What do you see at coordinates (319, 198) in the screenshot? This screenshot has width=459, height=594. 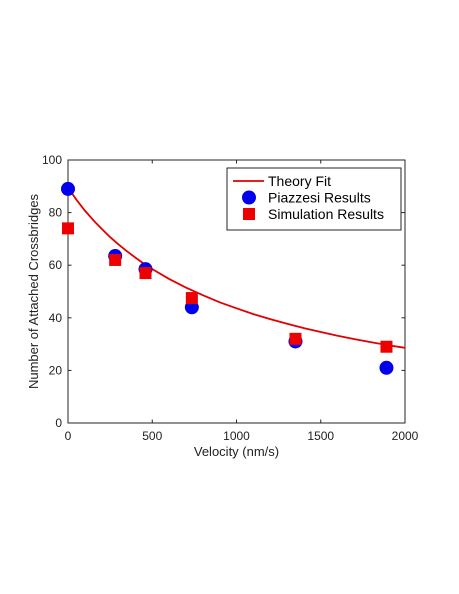 I see `legend-piazzesi-label: Piazzesi Results` at bounding box center [319, 198].